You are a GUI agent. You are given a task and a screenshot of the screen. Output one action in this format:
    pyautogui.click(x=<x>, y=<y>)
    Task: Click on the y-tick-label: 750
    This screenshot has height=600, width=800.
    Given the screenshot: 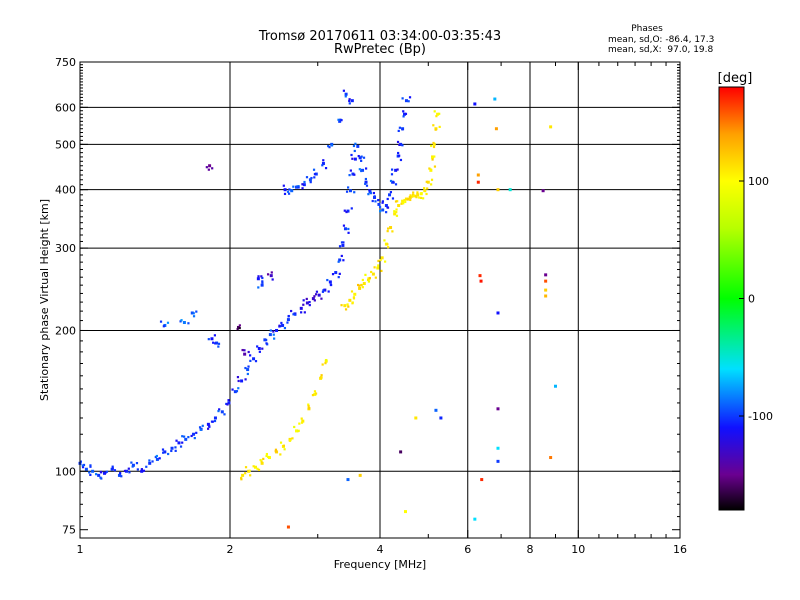 What is the action you would take?
    pyautogui.click(x=65, y=62)
    